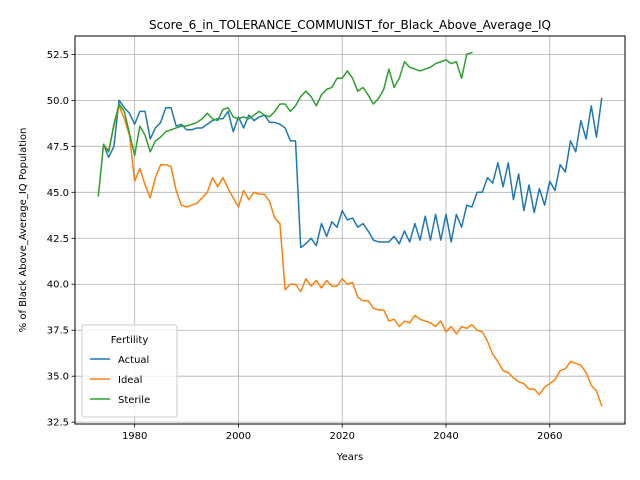 This screenshot has height=480, width=640. I want to click on y-tick-label: 47.5, so click(58, 147).